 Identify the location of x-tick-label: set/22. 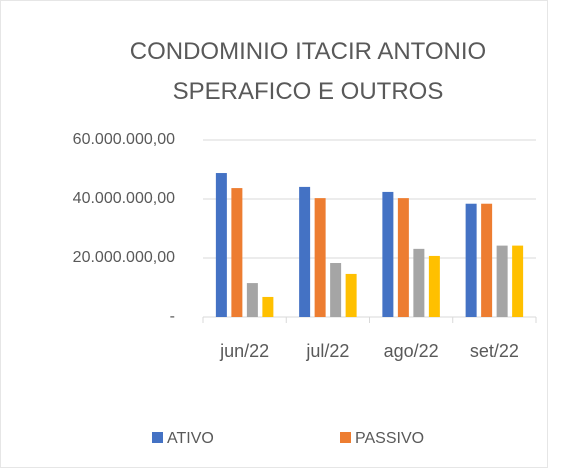
(494, 351).